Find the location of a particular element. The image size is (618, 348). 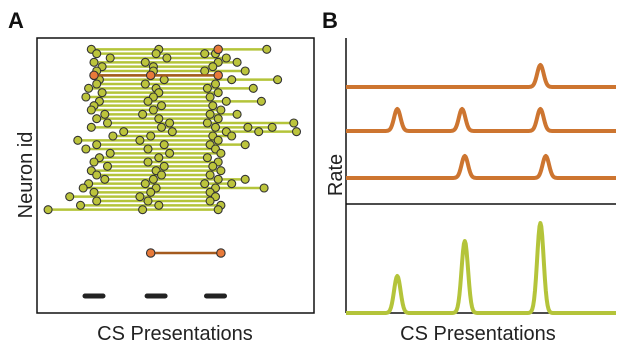

panel-a-x-axis-title: CS Presentations is located at coordinates (175, 334).